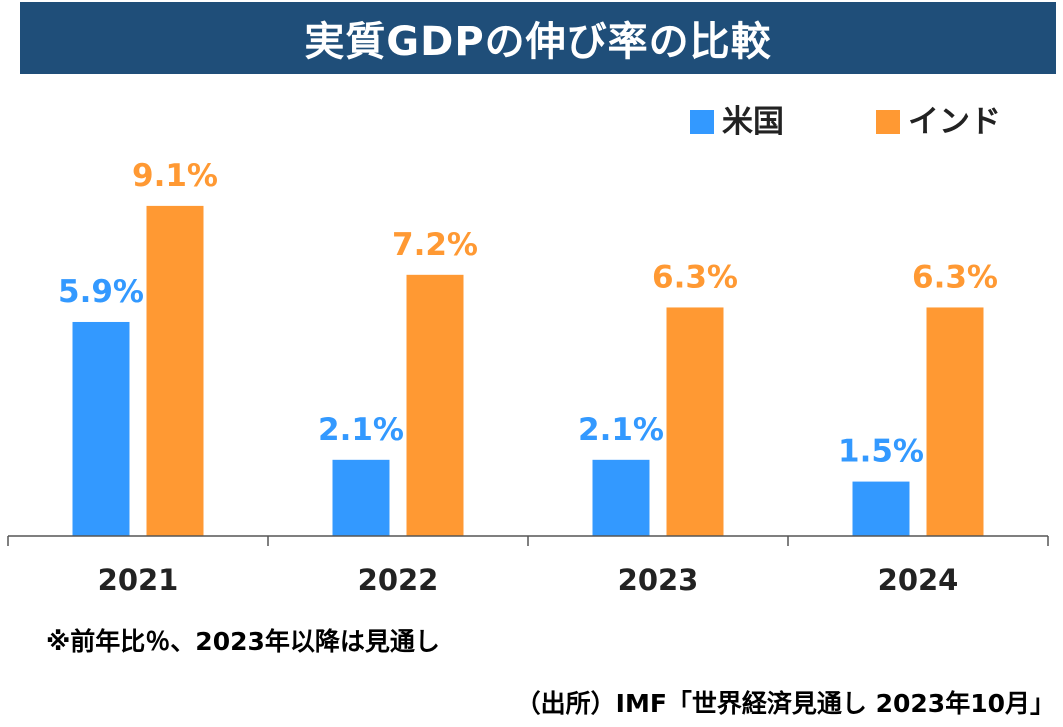 The width and height of the screenshot is (1063, 727). I want to click on data-label-us-2022: 2.1%, so click(361, 430).